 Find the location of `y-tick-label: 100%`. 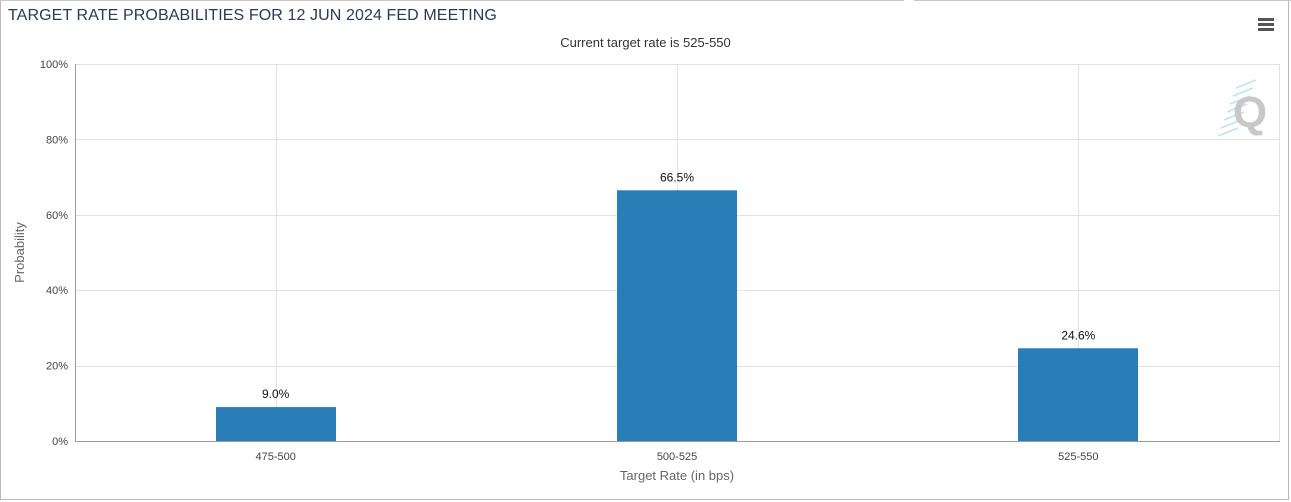

y-tick-label: 100% is located at coordinates (54, 65).